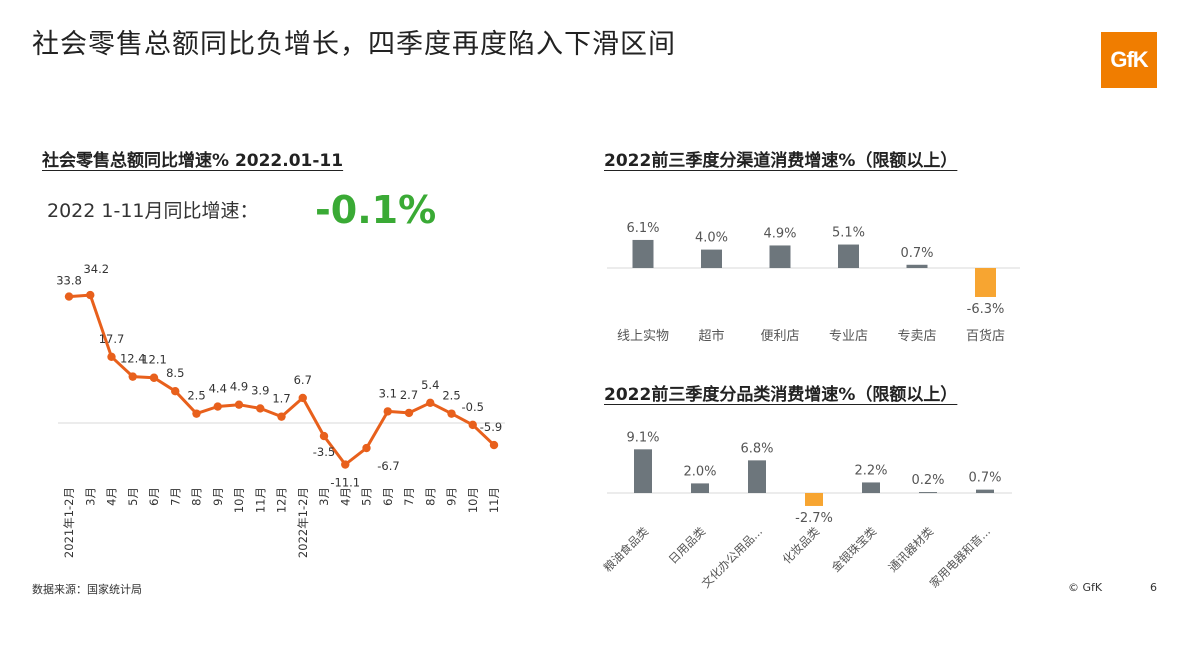  Describe the element at coordinates (1085, 587) in the screenshot. I see `copyright: © GfK` at that location.